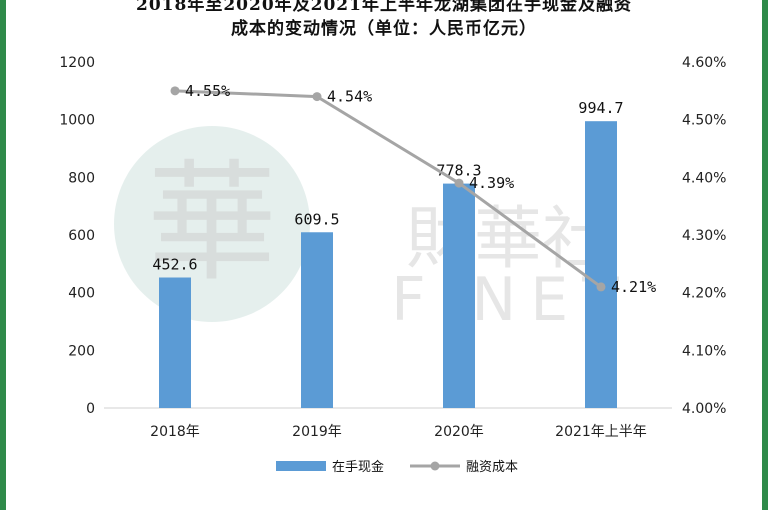 This screenshot has width=768, height=510. I want to click on x-axis: 2018年 2019年 2020年 2021年上半年, so click(398, 432).